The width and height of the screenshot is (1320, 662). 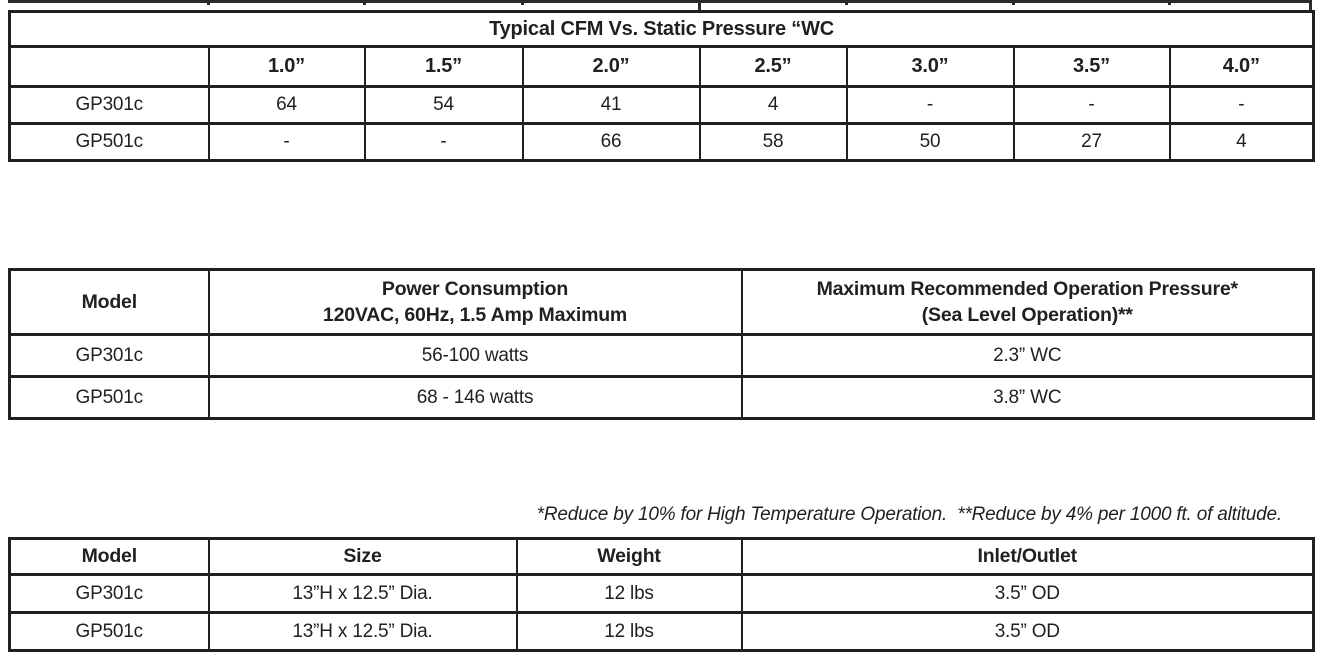 What do you see at coordinates (629, 556) in the screenshot?
I see `specs-header-weight: Weight` at bounding box center [629, 556].